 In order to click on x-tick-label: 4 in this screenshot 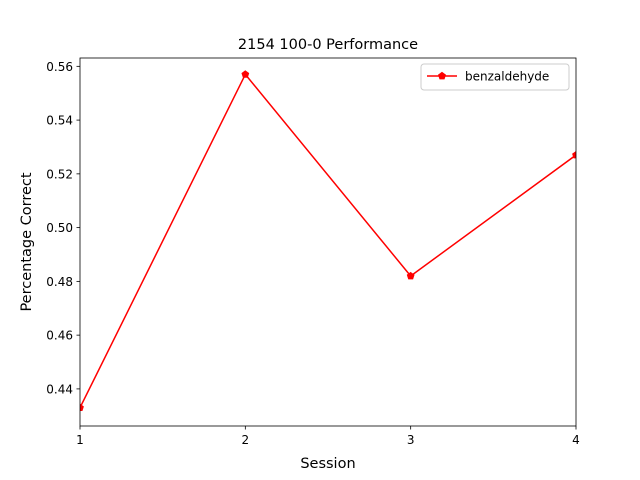, I will do `click(576, 440)`.